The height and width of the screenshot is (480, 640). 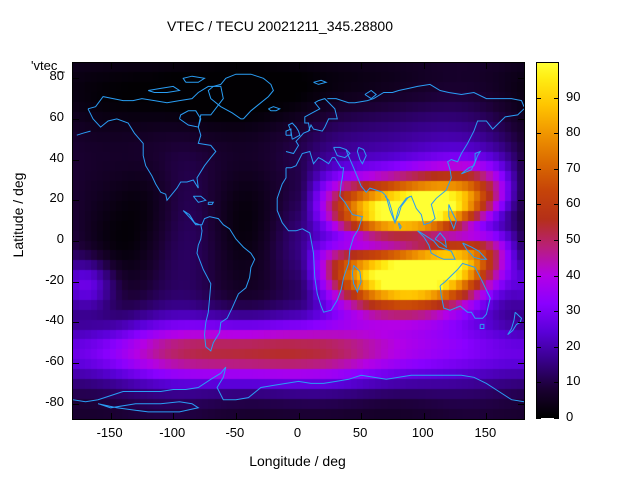 I want to click on y-axis-tick-label: 0, so click(x=60, y=238).